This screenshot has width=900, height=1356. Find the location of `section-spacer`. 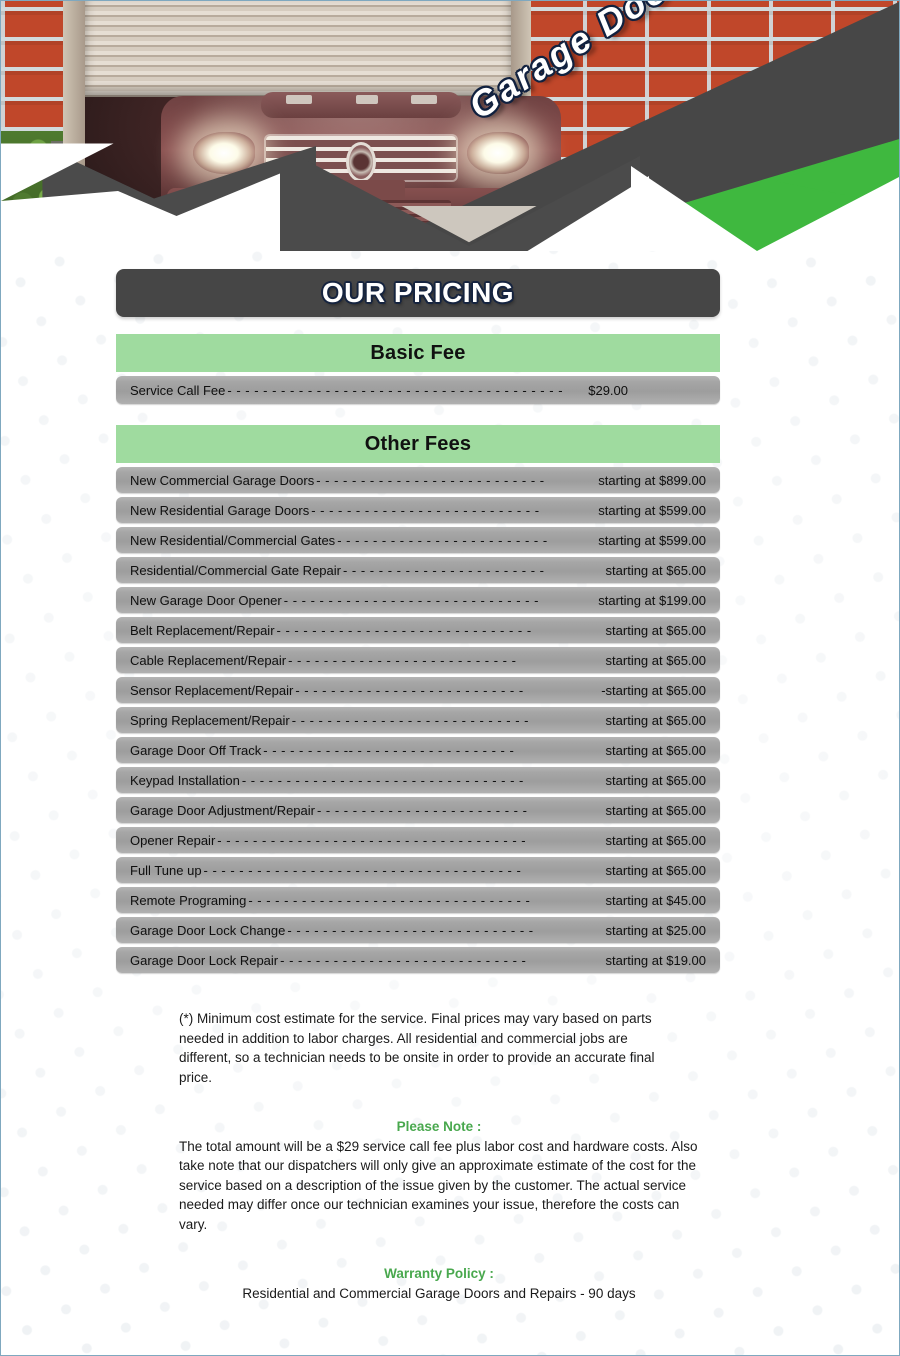

section-spacer is located at coordinates (418, 416).